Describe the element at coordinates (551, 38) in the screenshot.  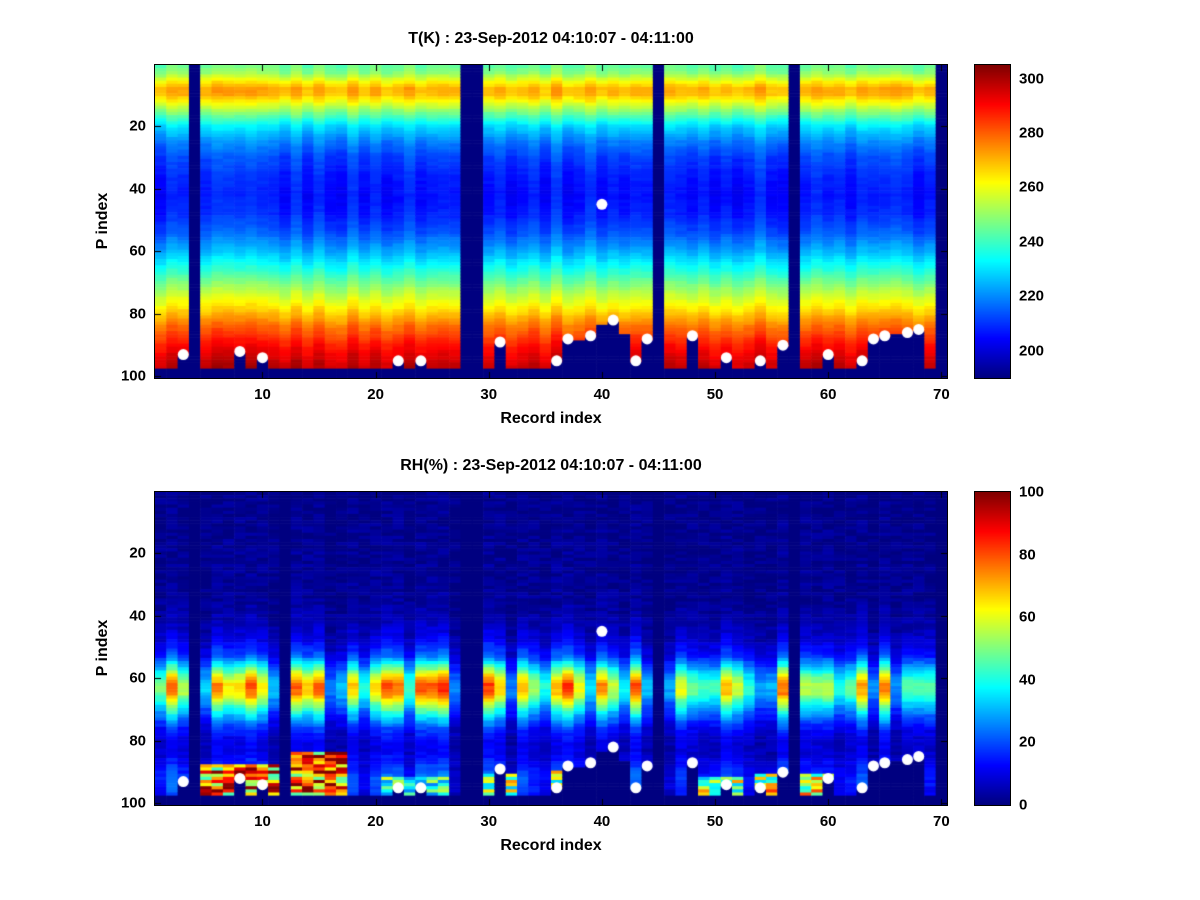
I see `temperature-plot-title: T(K) : 23-Sep-2012 04:10:07 - 04:11:00` at that location.